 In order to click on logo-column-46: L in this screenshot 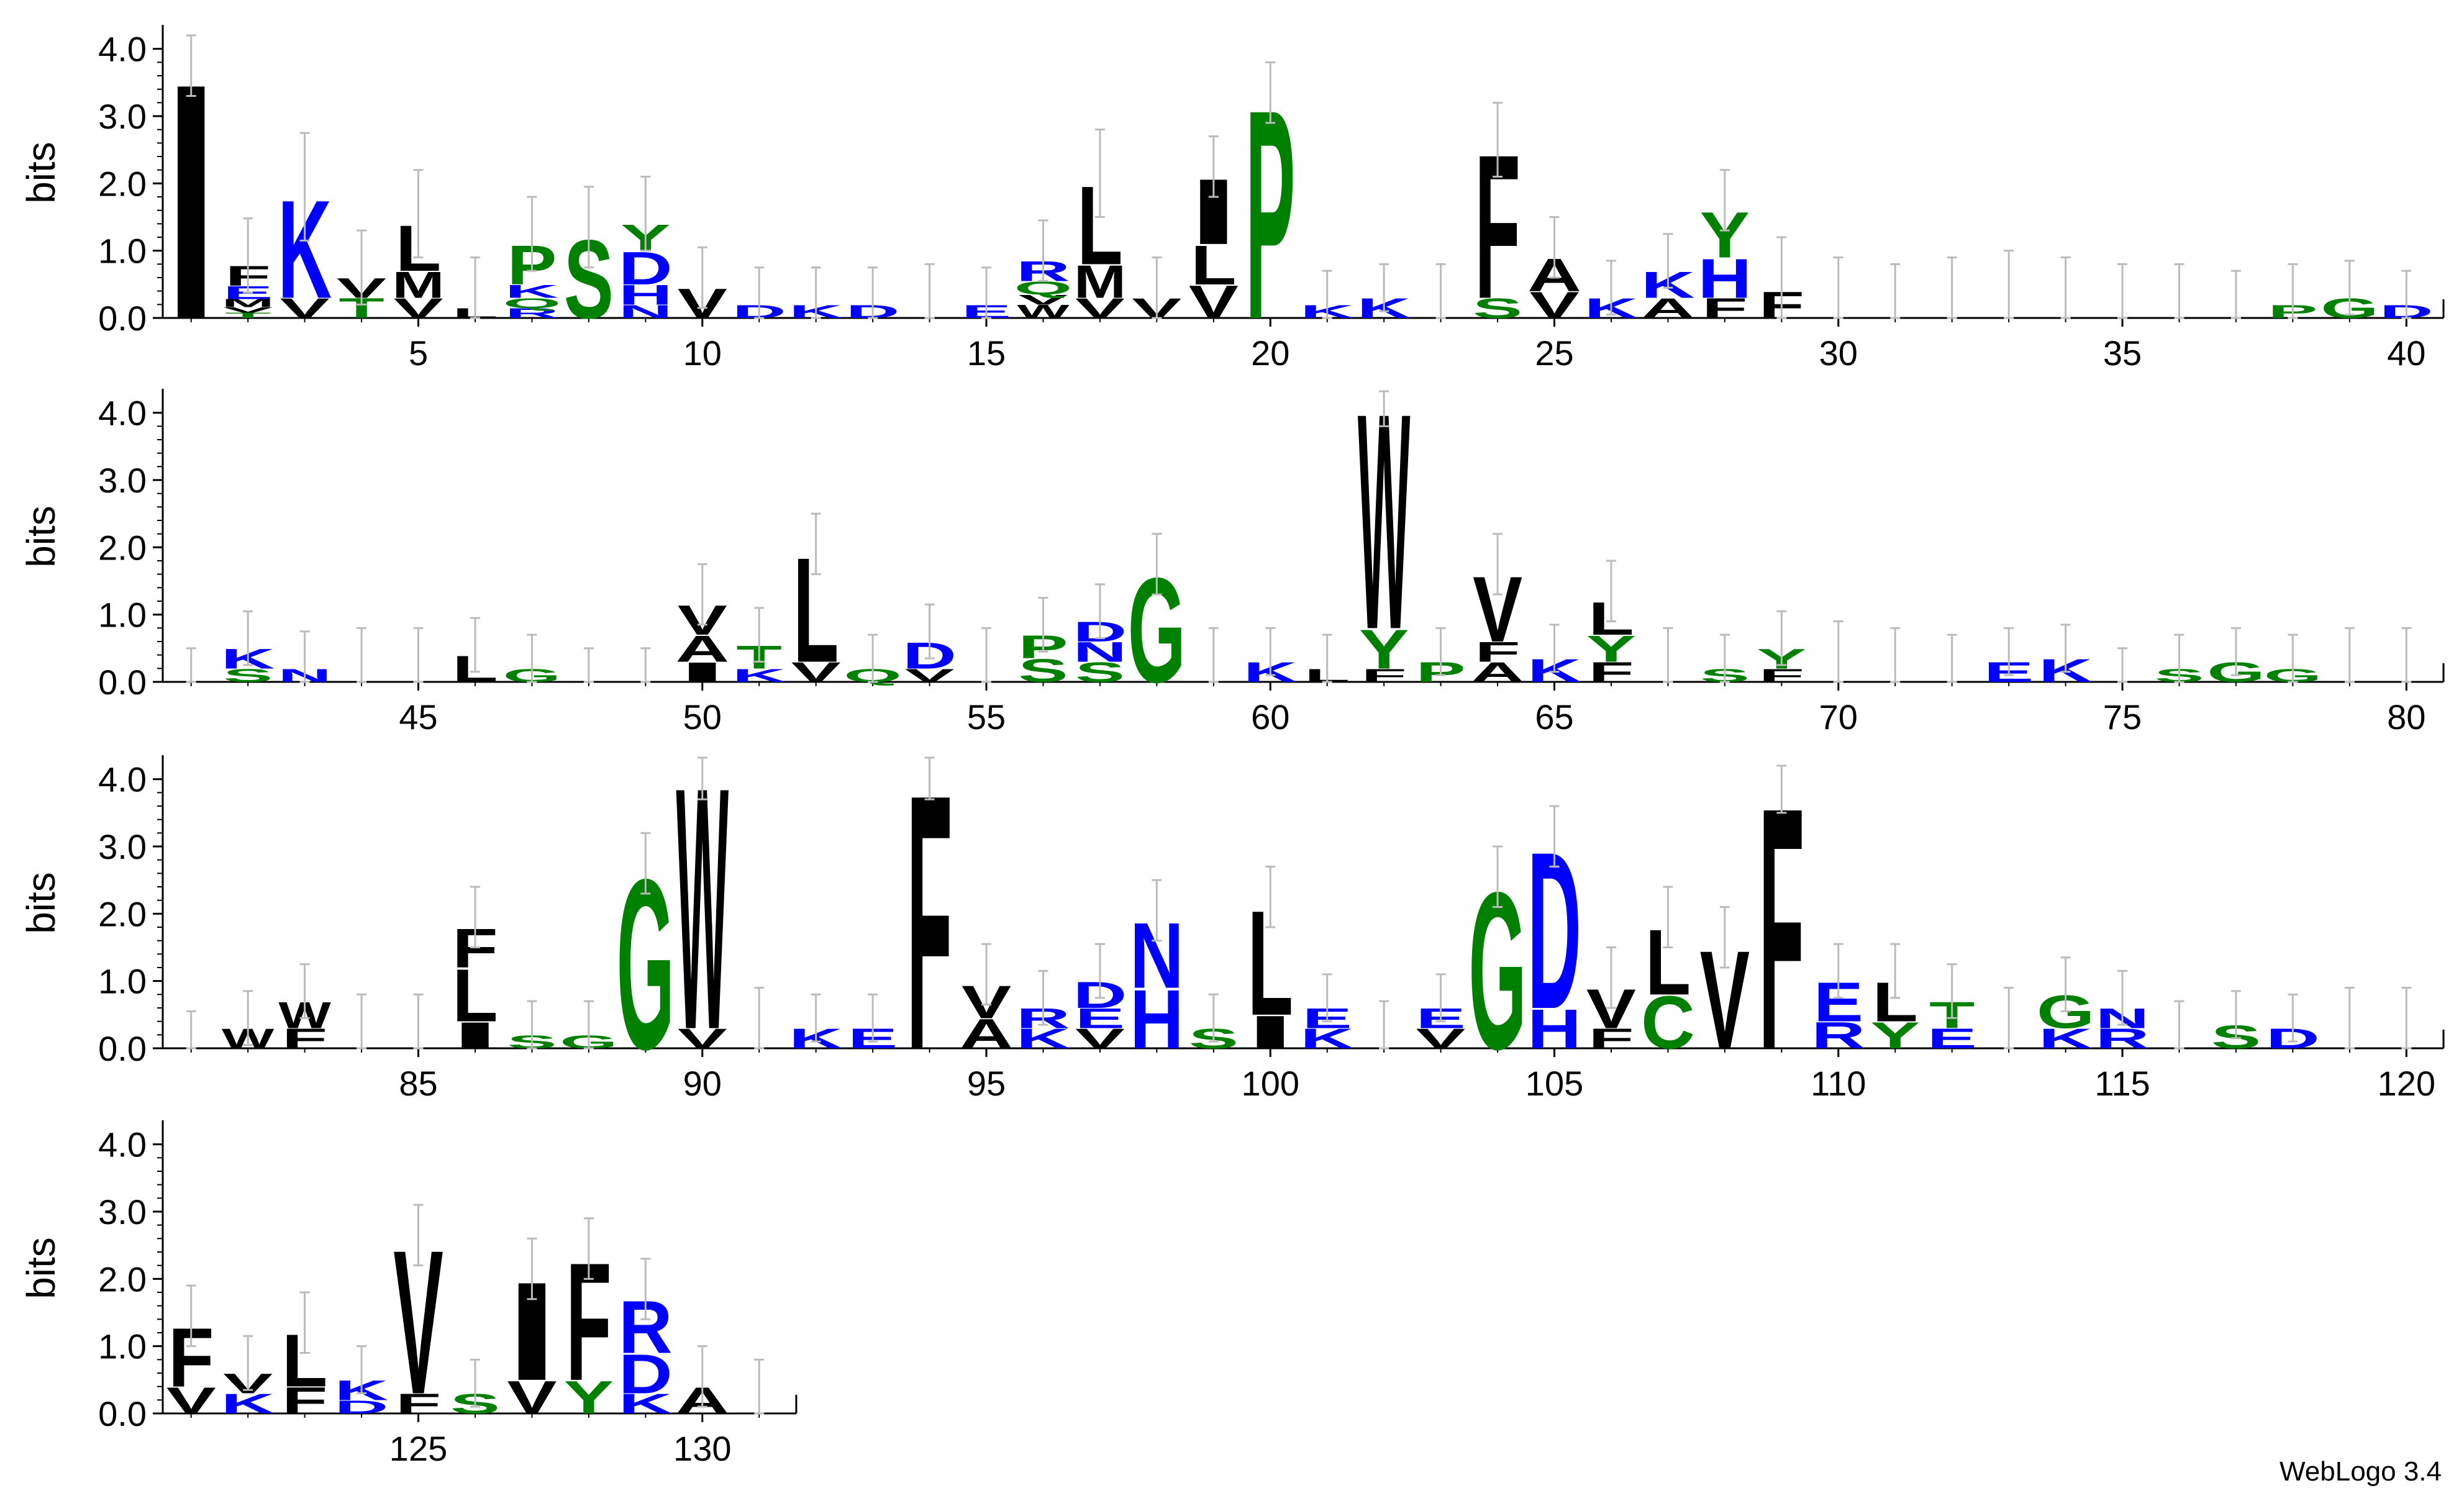, I will do `click(475, 653)`.